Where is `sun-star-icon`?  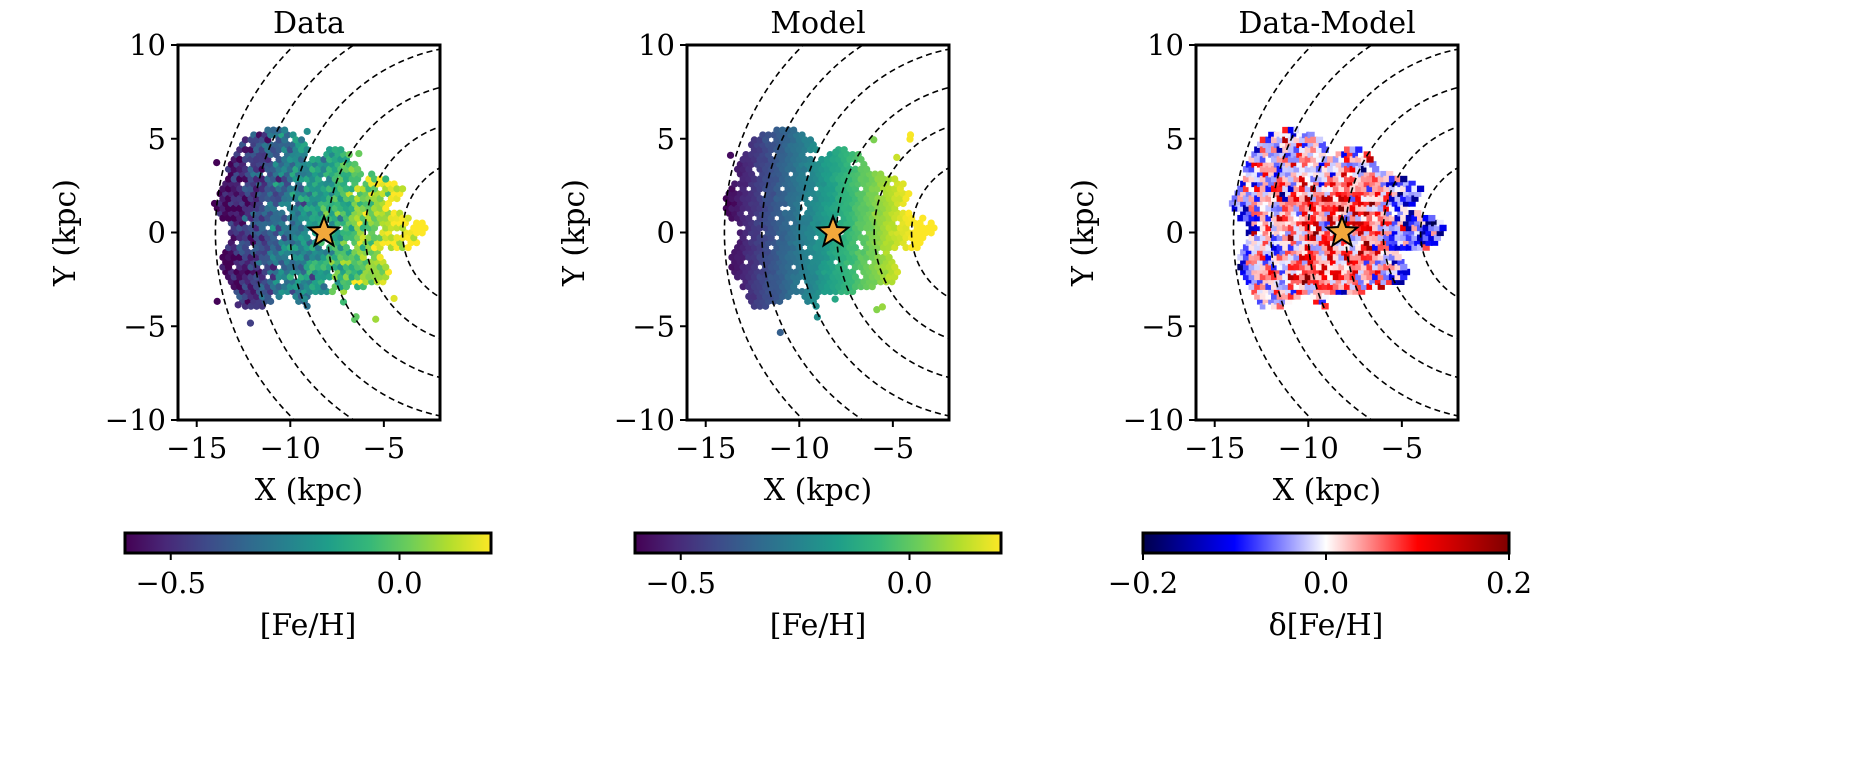 sun-star-icon is located at coordinates (324, 230).